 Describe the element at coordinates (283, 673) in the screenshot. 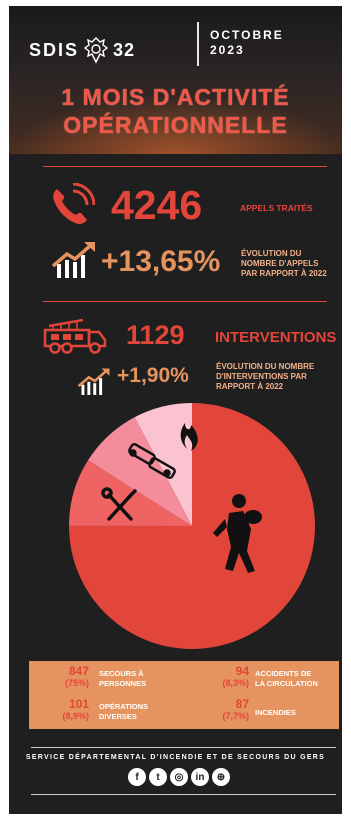

I see `legend-label-line: ACCIDENTS DE` at that location.